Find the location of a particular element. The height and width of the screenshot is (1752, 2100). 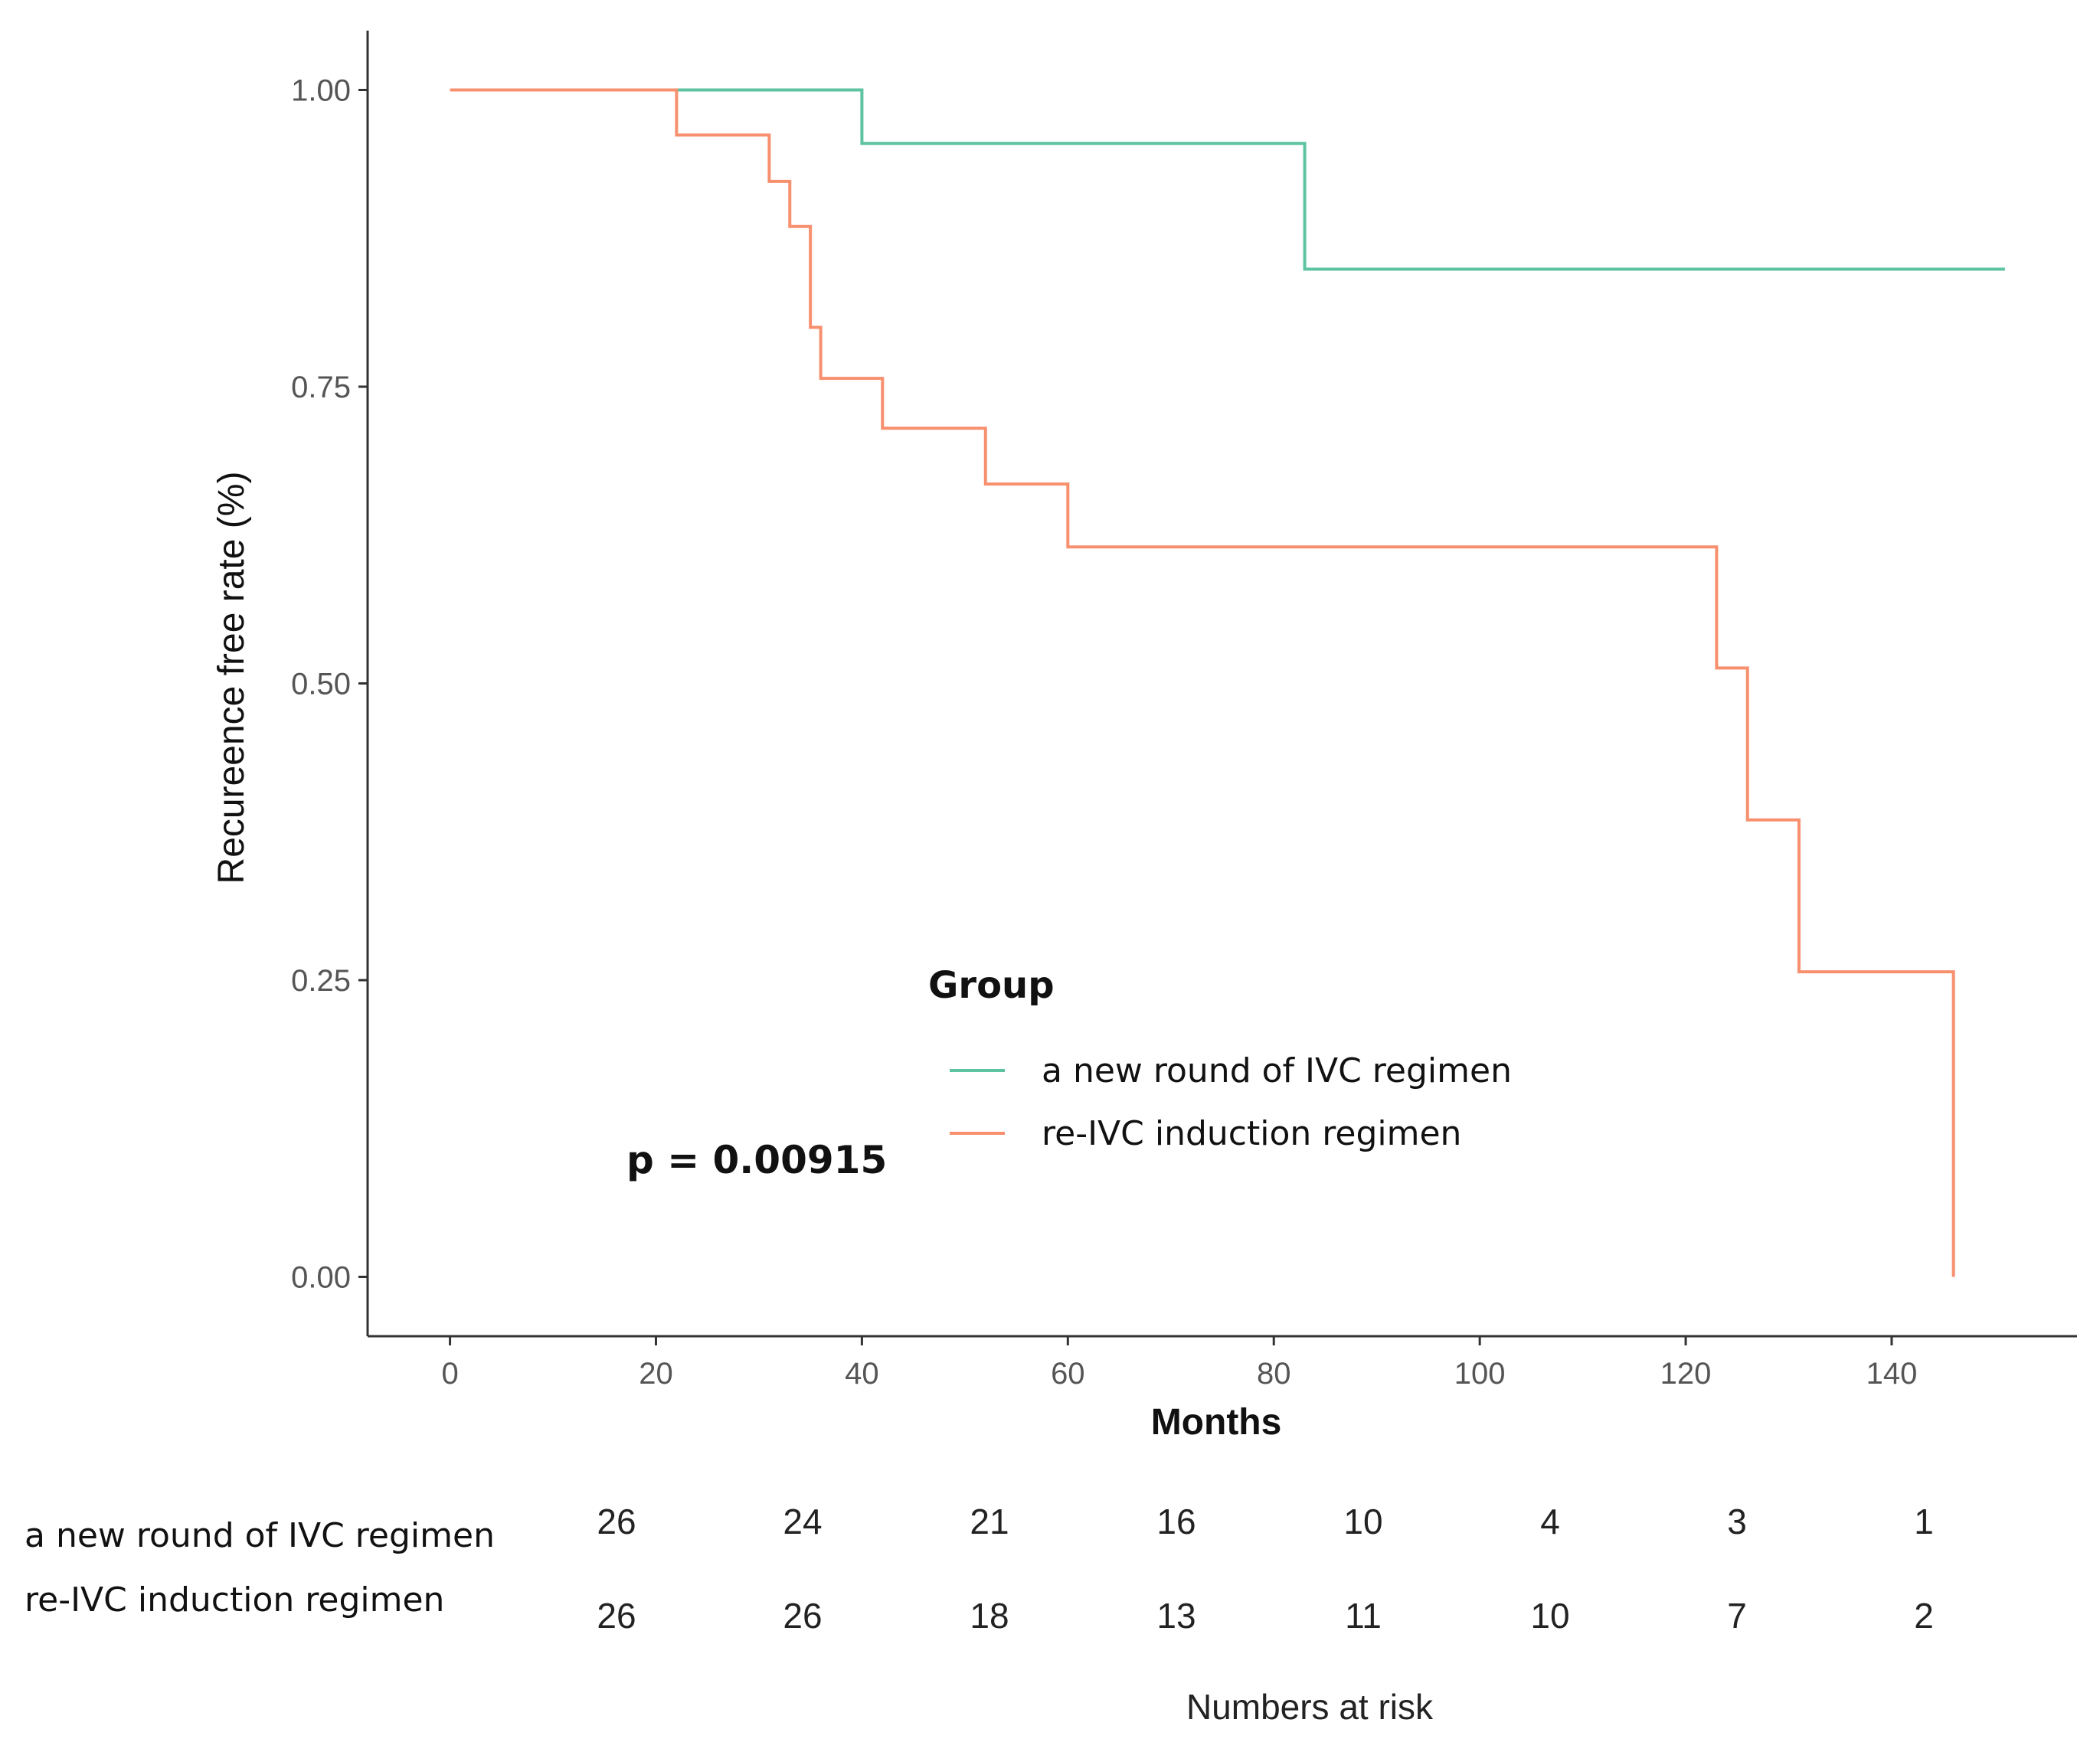

risk-value-new-round: 3 is located at coordinates (1737, 1521).